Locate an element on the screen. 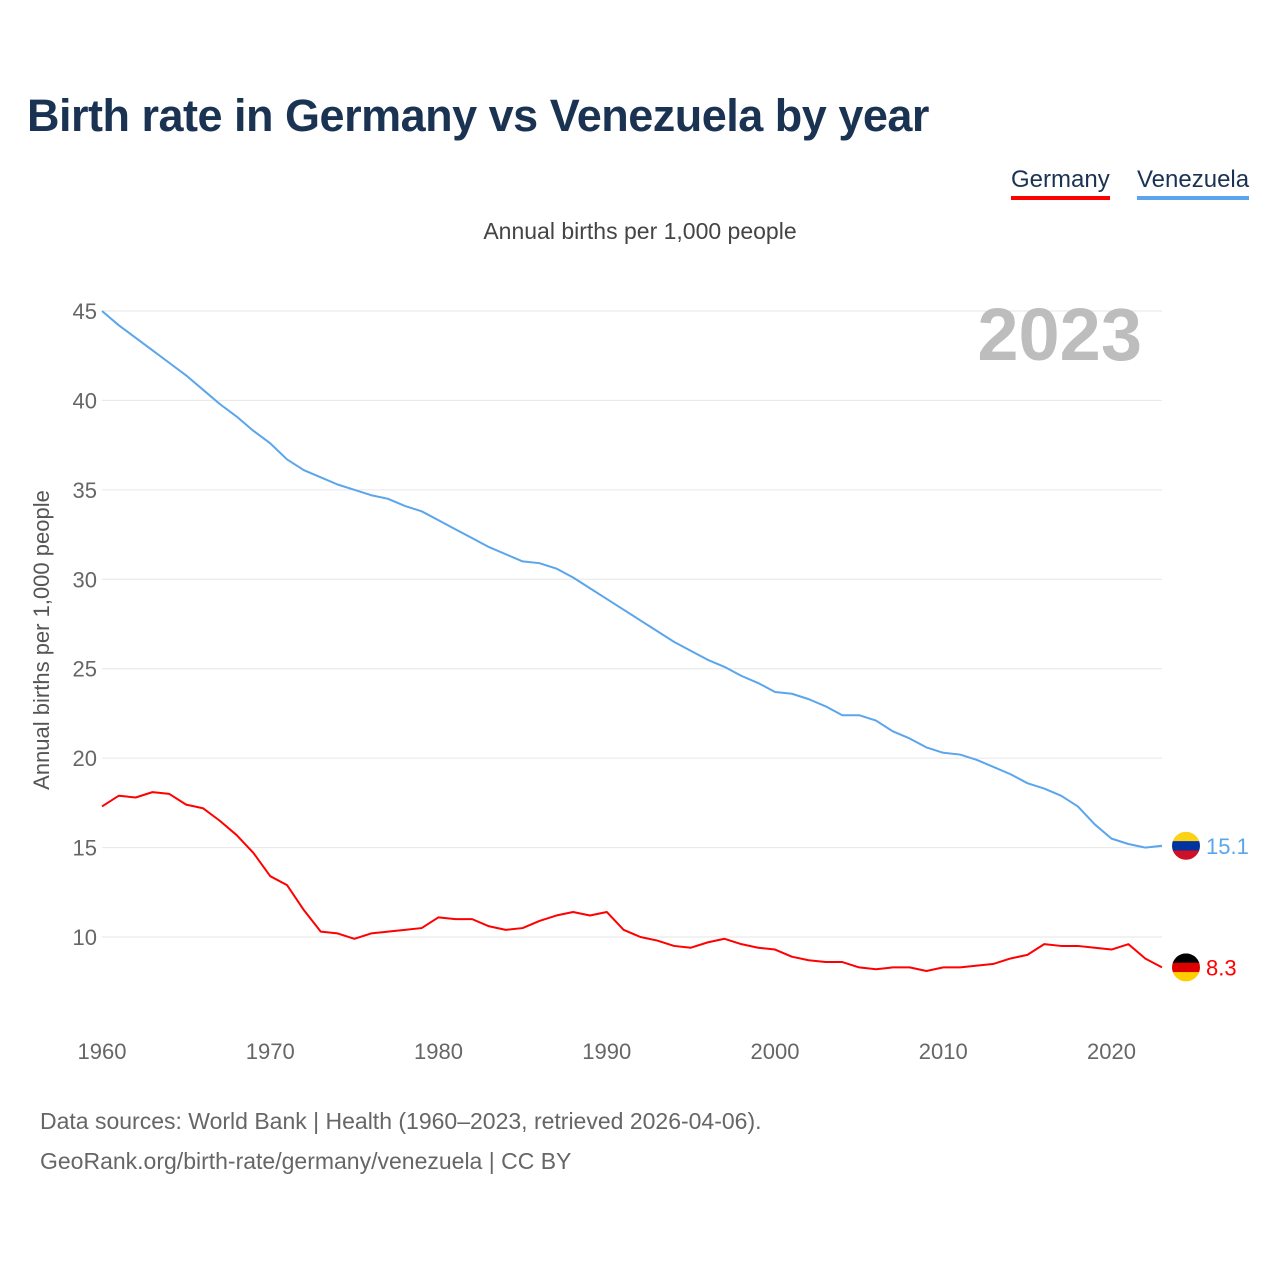  x-tick-label: 2000 is located at coordinates (775, 1051).